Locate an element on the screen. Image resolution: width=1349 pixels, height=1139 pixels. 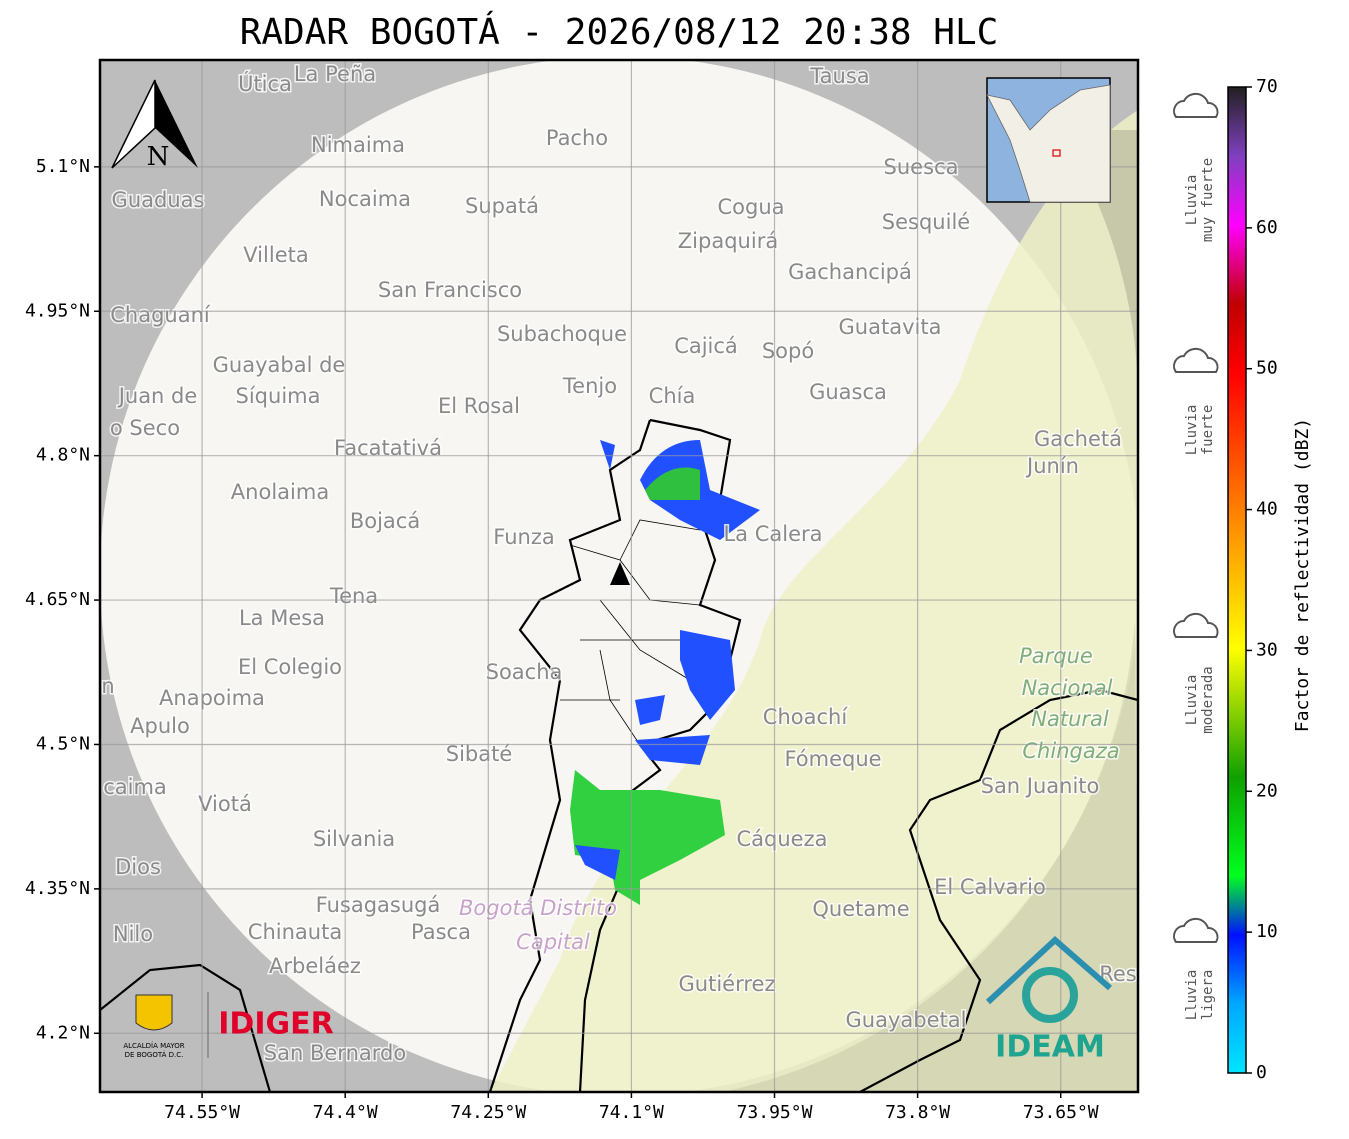
place-label: Apulo is located at coordinates (160, 726).